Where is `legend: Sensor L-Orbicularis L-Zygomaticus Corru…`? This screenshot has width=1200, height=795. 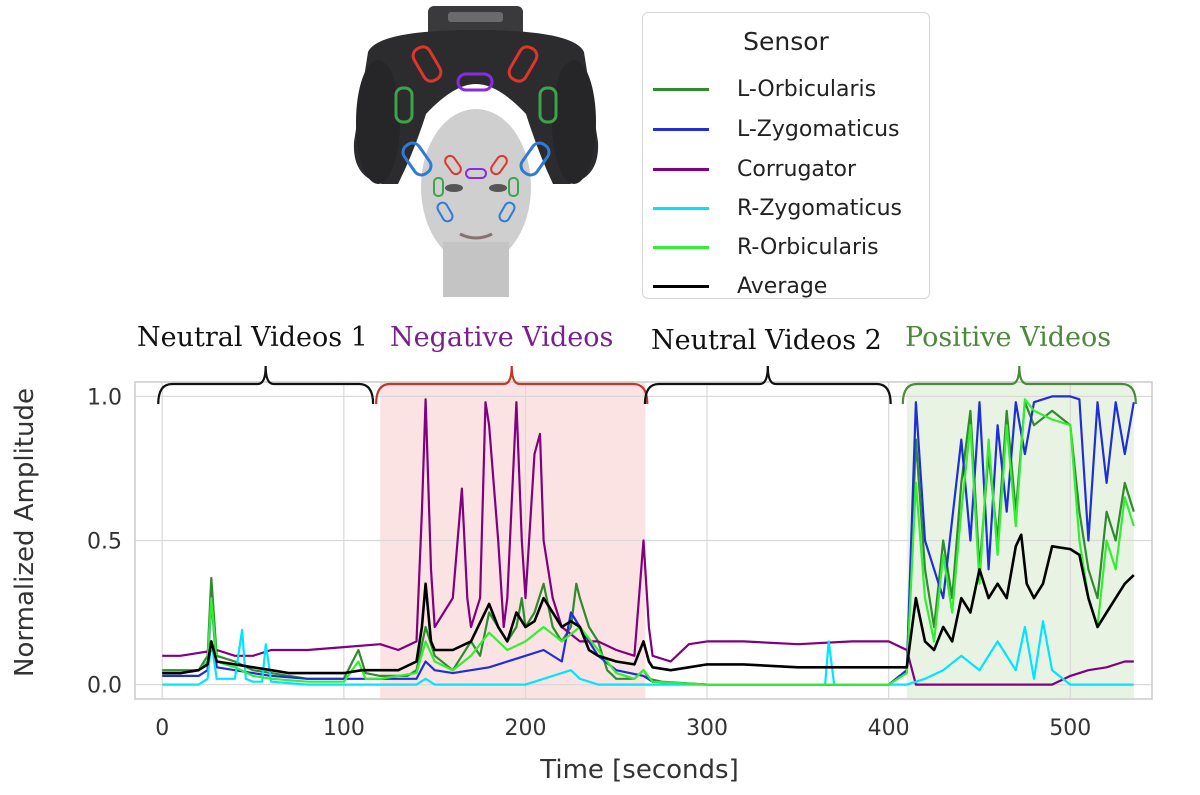
legend: Sensor L-Orbicularis L-Zygomaticus Corru… is located at coordinates (786, 155).